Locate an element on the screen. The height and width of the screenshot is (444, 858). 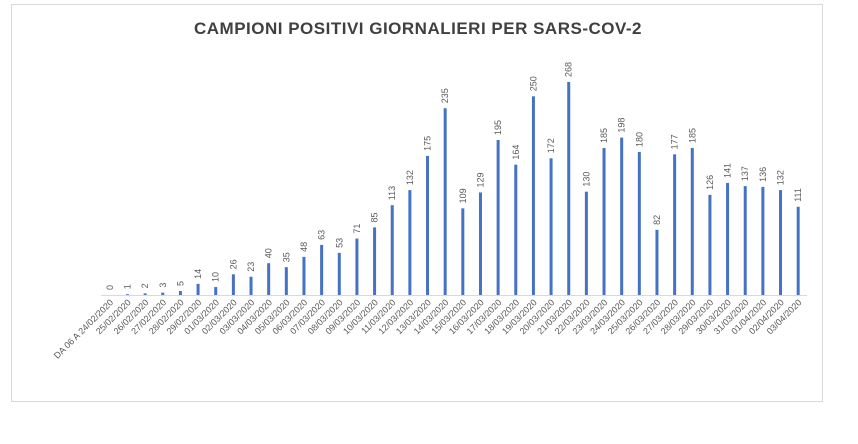
data-label: 53 is located at coordinates (339, 243).